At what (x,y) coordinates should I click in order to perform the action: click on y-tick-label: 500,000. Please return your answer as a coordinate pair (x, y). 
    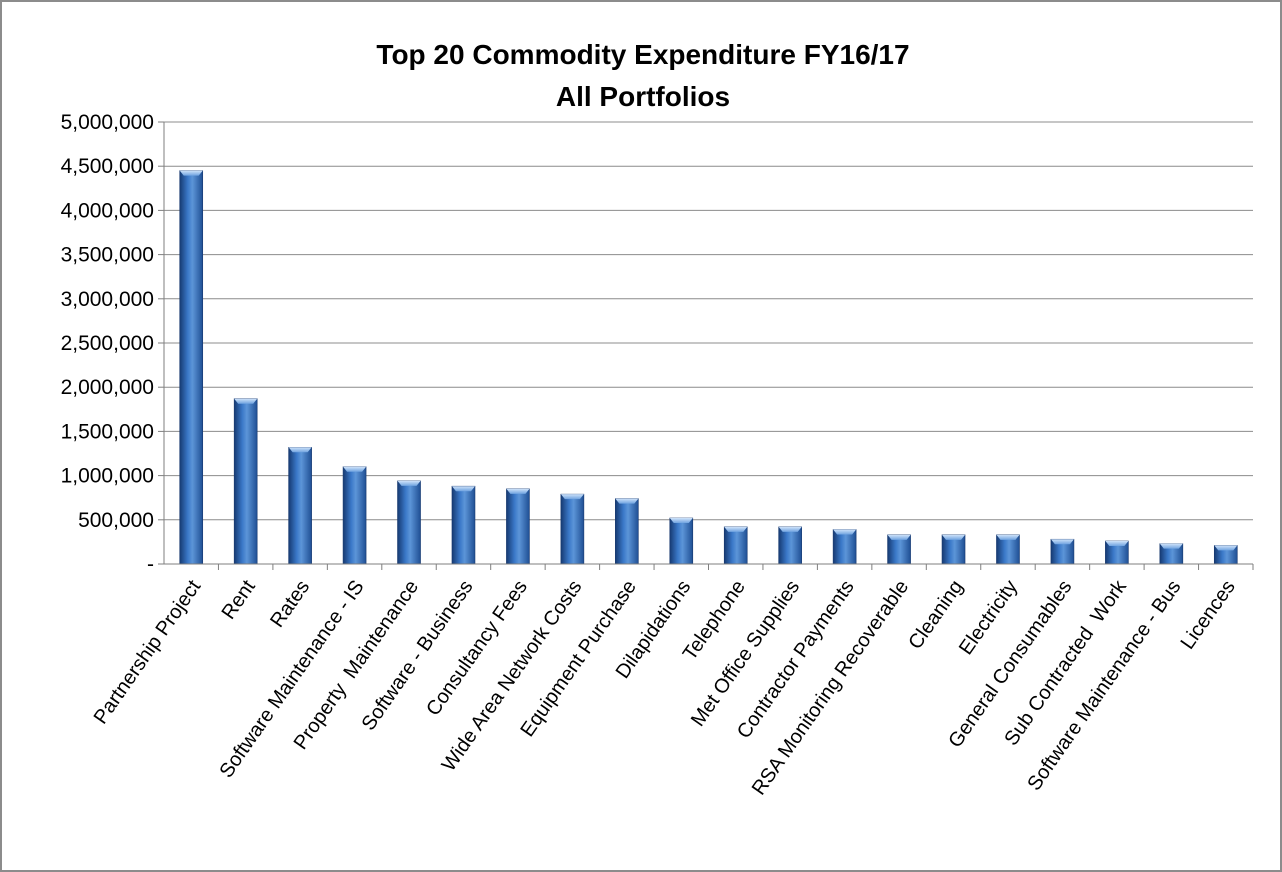
    Looking at the image, I should click on (116, 520).